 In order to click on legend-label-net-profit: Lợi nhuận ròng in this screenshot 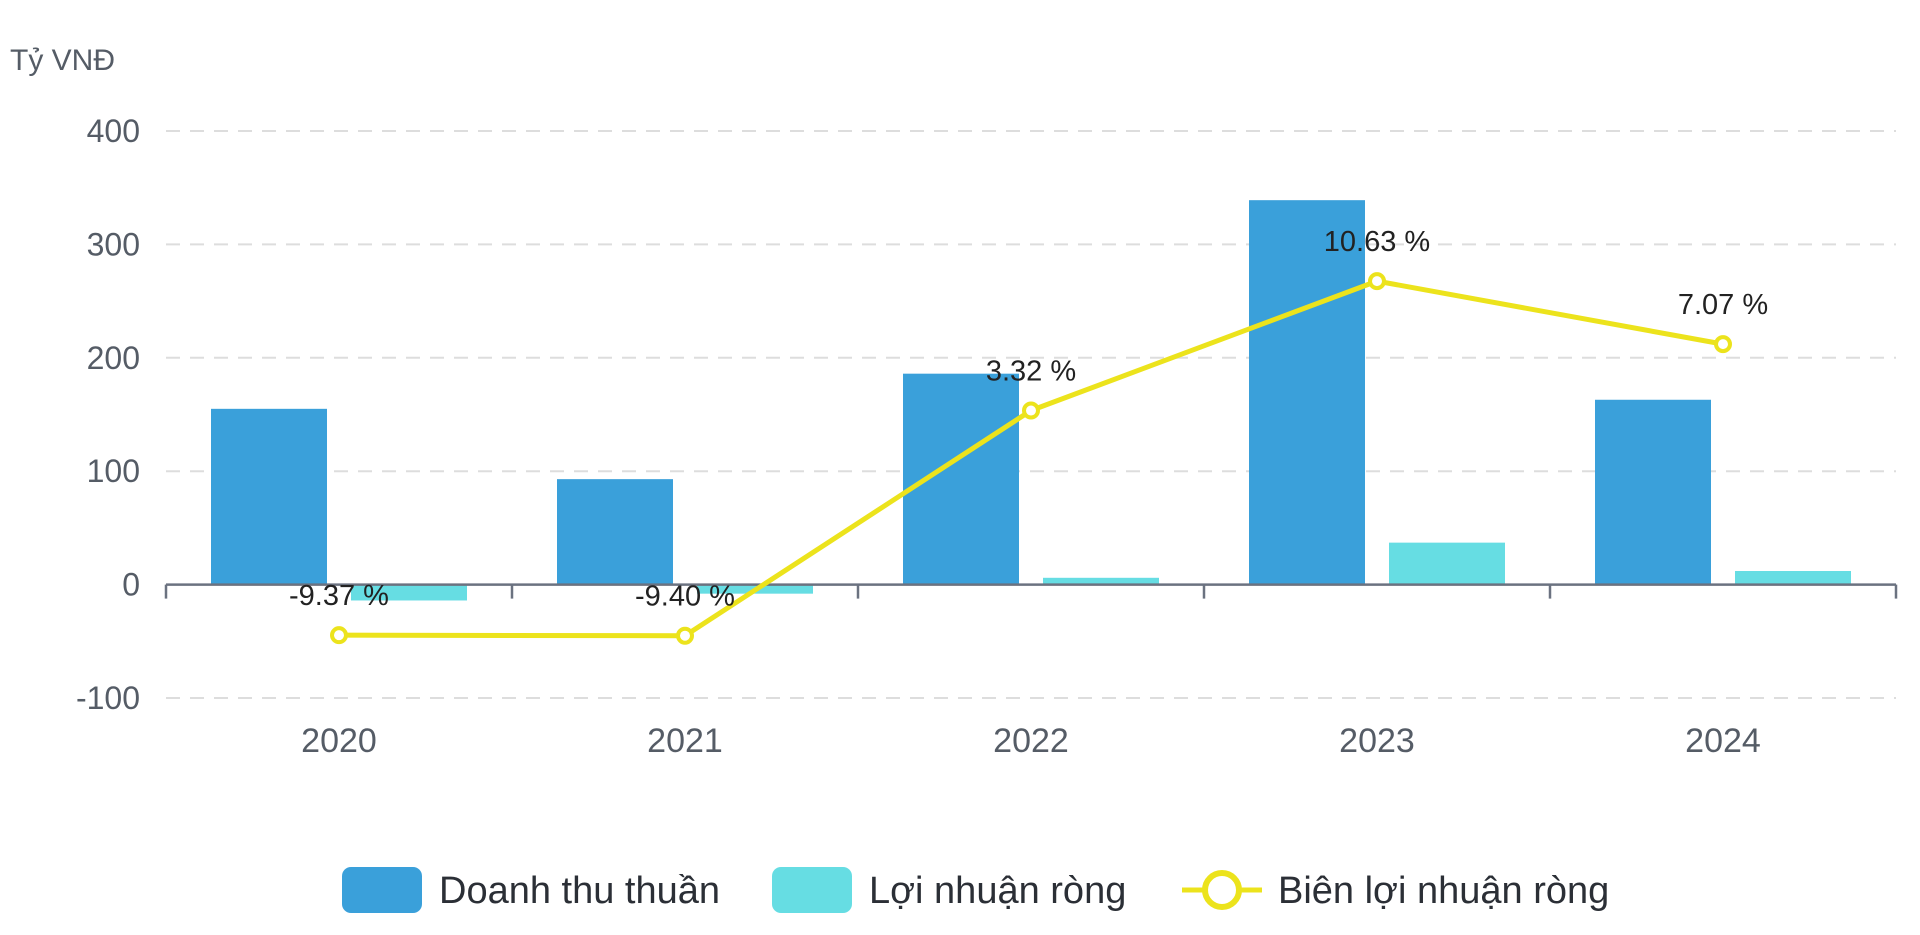, I will do `click(997, 891)`.